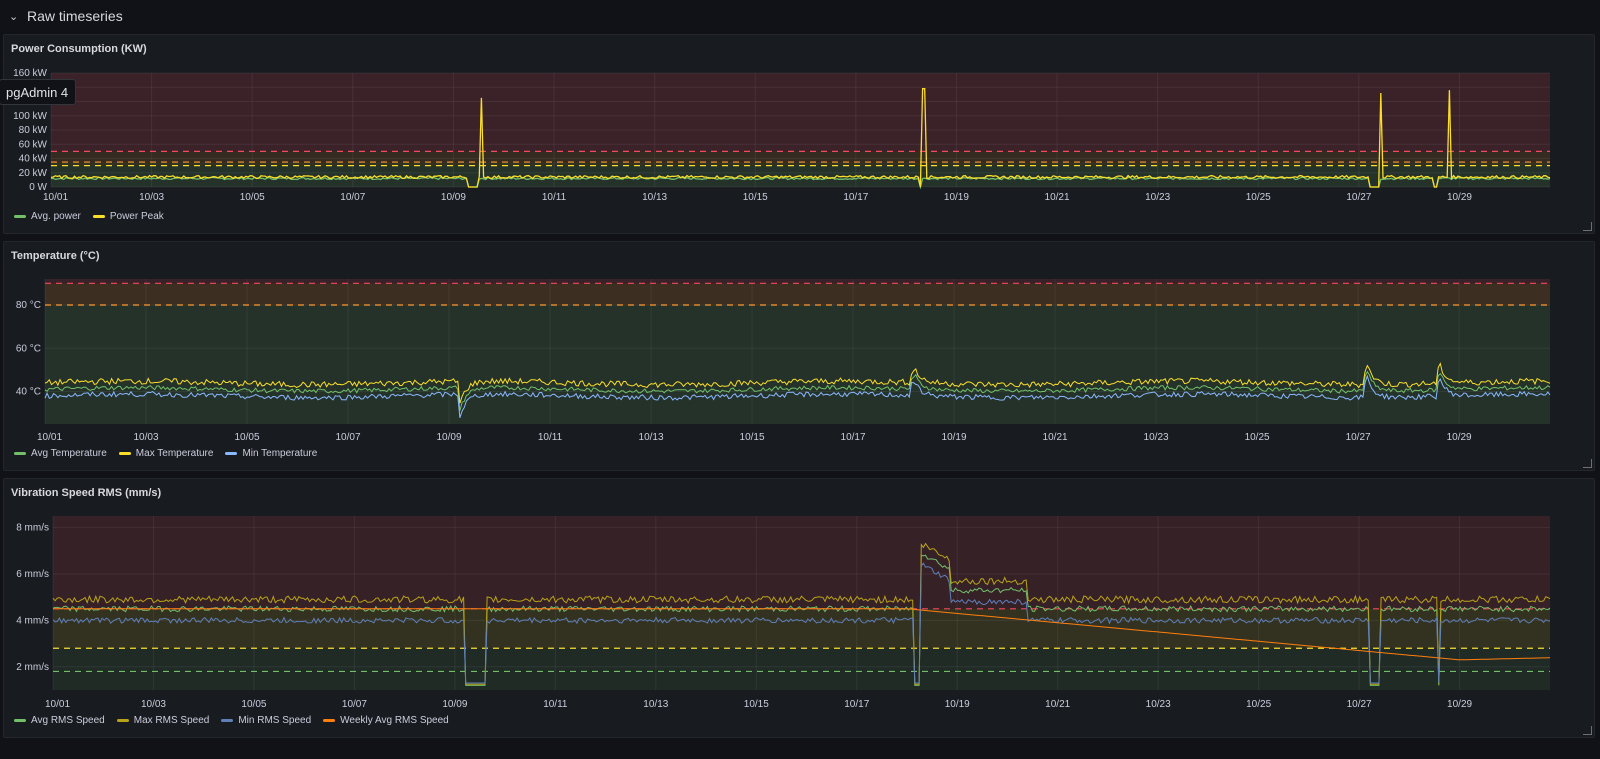 The width and height of the screenshot is (1600, 759). Describe the element at coordinates (79, 49) in the screenshot. I see `panel-title: Power Consumption (KW)` at that location.